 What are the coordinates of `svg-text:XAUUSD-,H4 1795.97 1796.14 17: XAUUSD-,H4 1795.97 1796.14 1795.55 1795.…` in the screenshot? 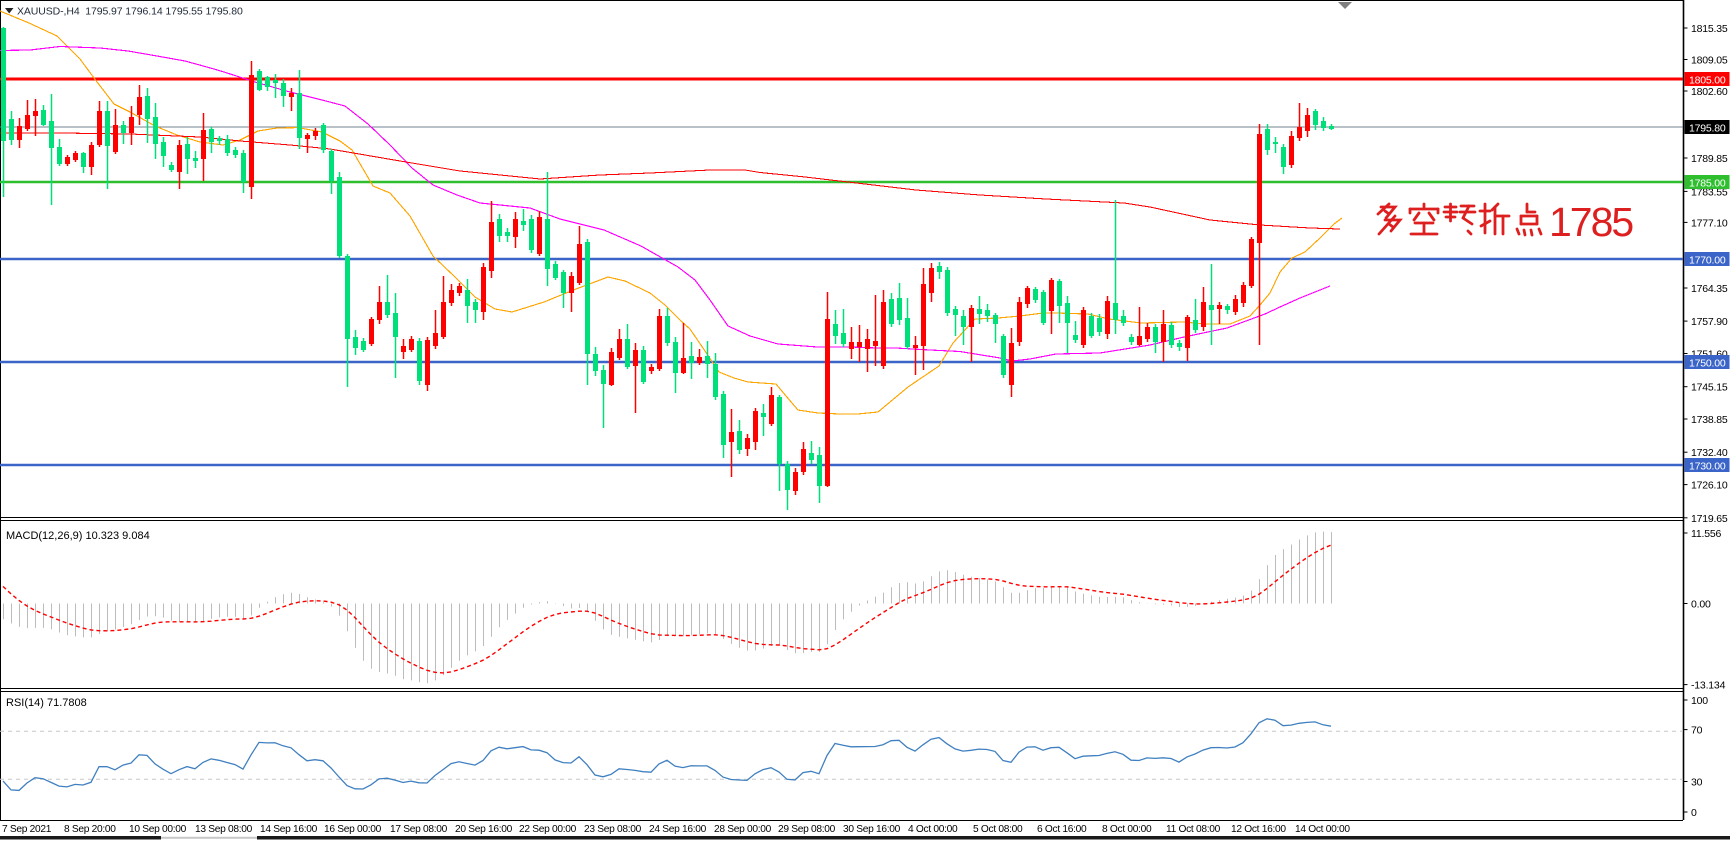 It's located at (130, 12).